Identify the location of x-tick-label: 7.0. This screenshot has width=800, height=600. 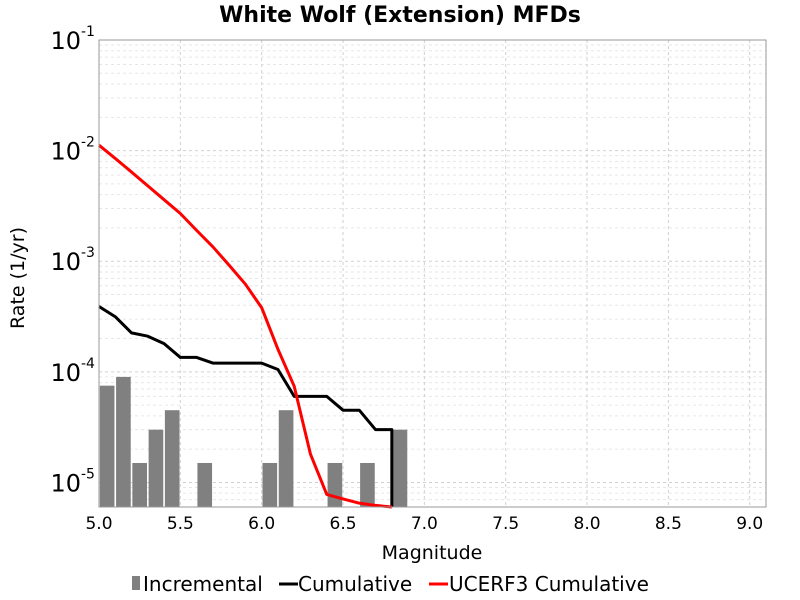
(424, 524).